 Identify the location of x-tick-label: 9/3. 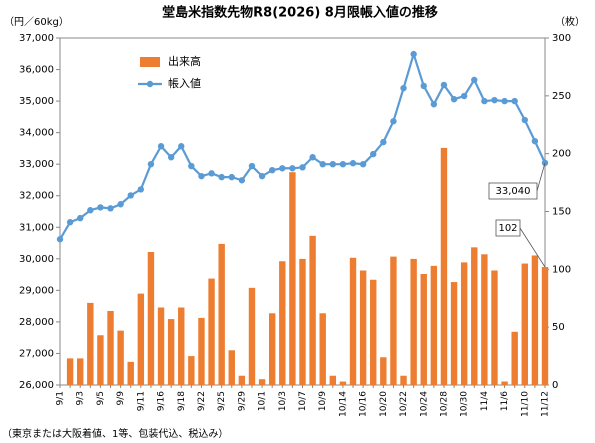
(81, 398).